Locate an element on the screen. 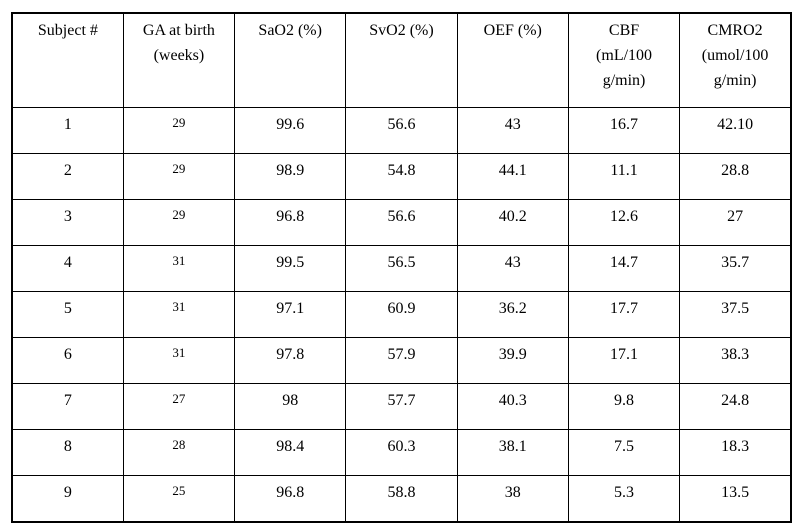  table-cell: 39.9 is located at coordinates (512, 360).